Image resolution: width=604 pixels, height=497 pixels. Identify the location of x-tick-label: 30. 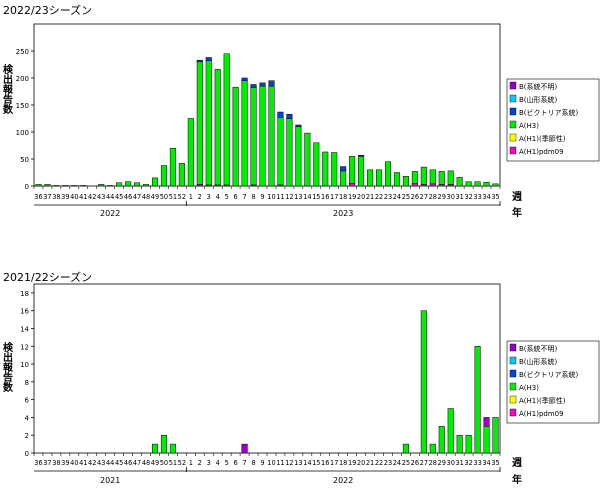
(451, 463).